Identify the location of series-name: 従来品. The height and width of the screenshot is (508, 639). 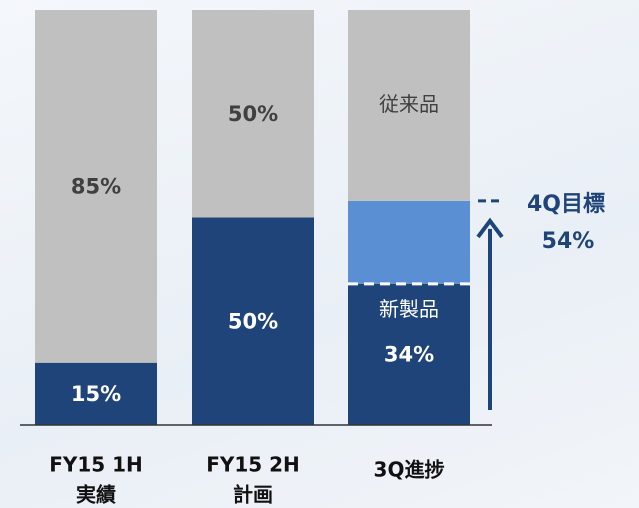
(409, 104).